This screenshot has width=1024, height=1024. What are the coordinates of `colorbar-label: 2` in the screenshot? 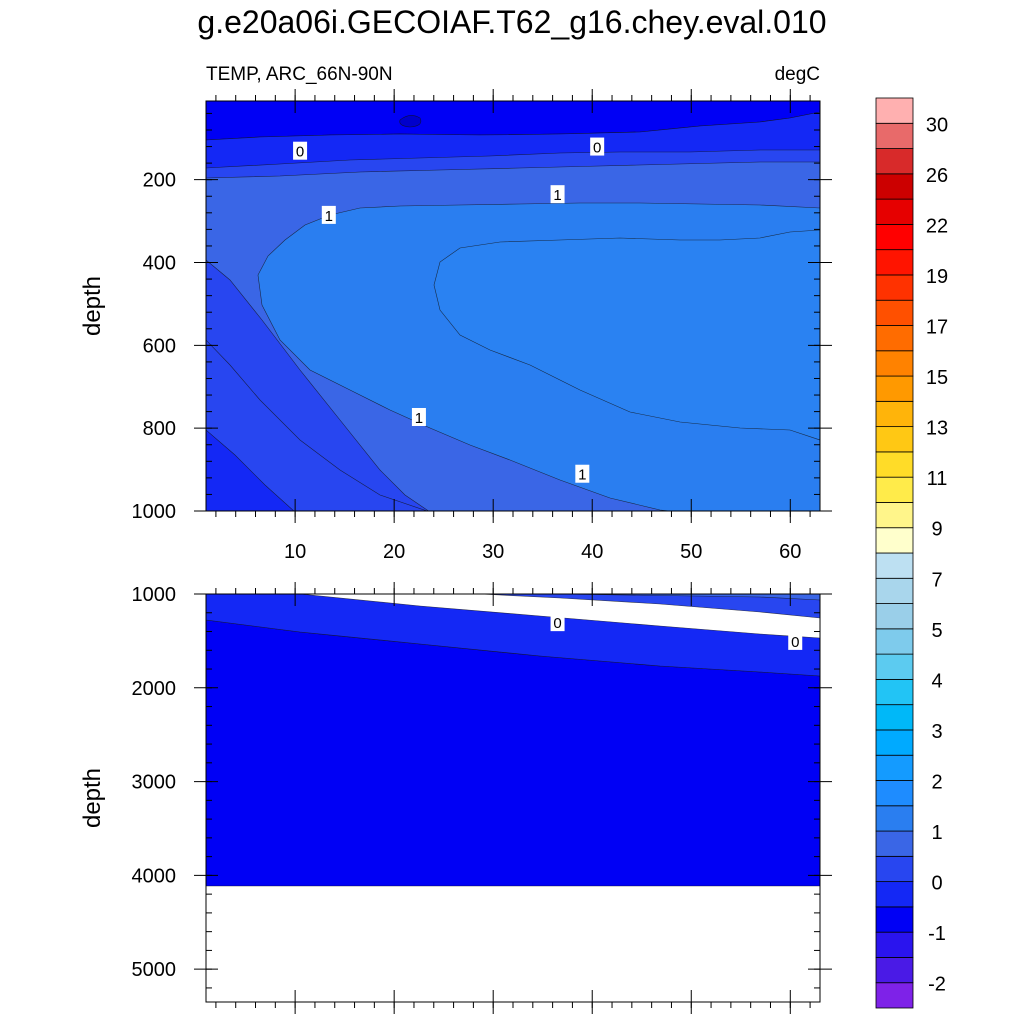 It's located at (936, 783).